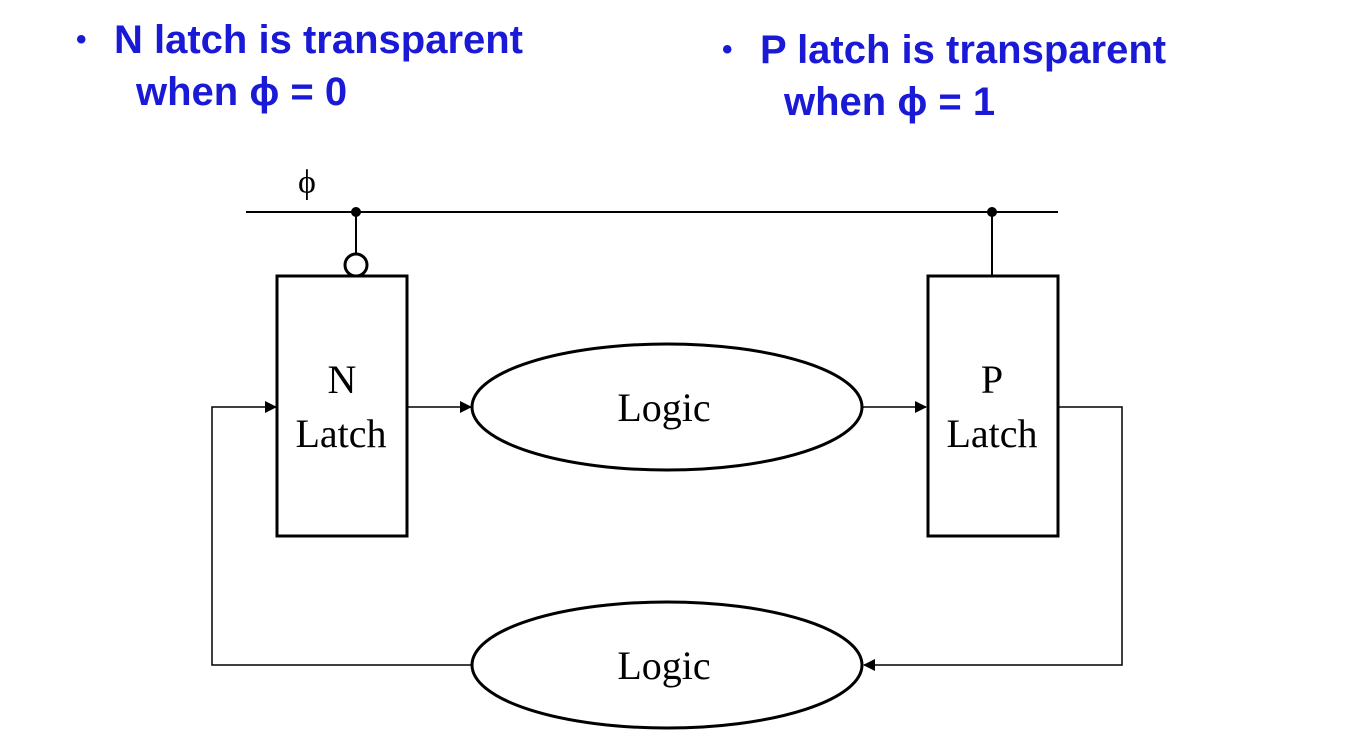 The height and width of the screenshot is (753, 1350). Describe the element at coordinates (242, 92) in the screenshot. I see `bullet-n-latch-line2: when ϕ = 0` at that location.